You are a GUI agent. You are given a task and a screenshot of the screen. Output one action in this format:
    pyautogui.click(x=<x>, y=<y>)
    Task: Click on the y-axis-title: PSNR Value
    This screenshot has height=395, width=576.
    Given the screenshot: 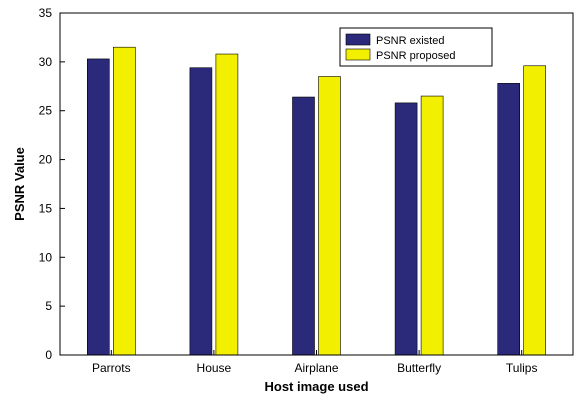 What is the action you would take?
    pyautogui.click(x=19, y=184)
    